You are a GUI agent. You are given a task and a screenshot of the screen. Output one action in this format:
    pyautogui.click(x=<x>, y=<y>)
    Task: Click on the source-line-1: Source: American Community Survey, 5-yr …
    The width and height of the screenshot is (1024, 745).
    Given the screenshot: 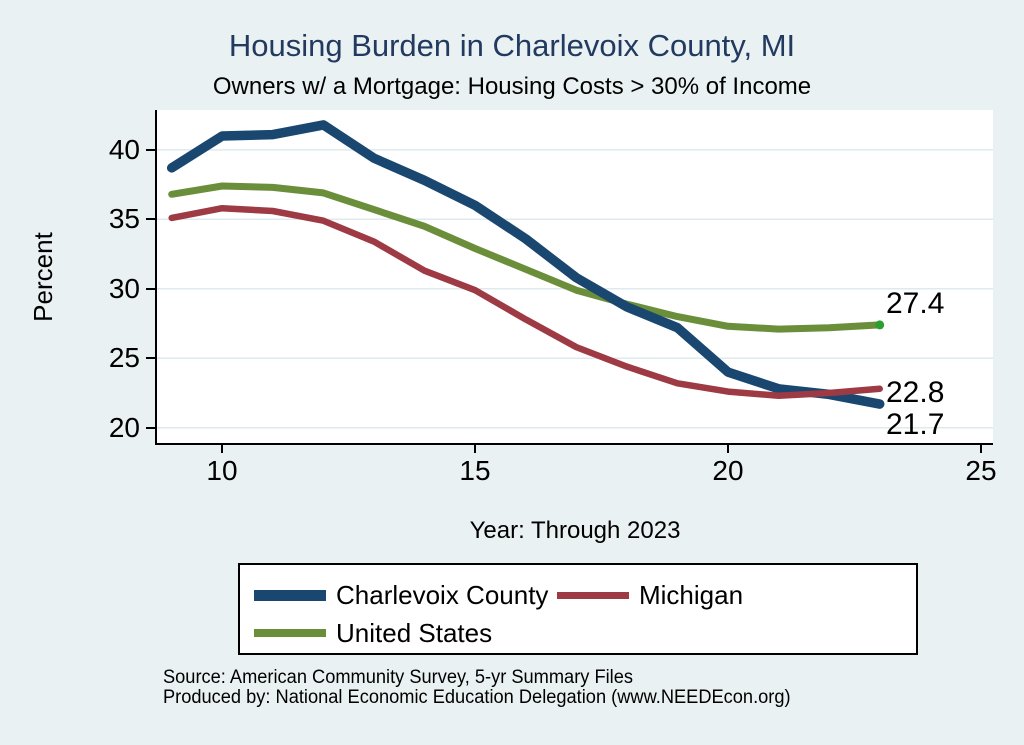 What is the action you would take?
    pyautogui.click(x=398, y=677)
    